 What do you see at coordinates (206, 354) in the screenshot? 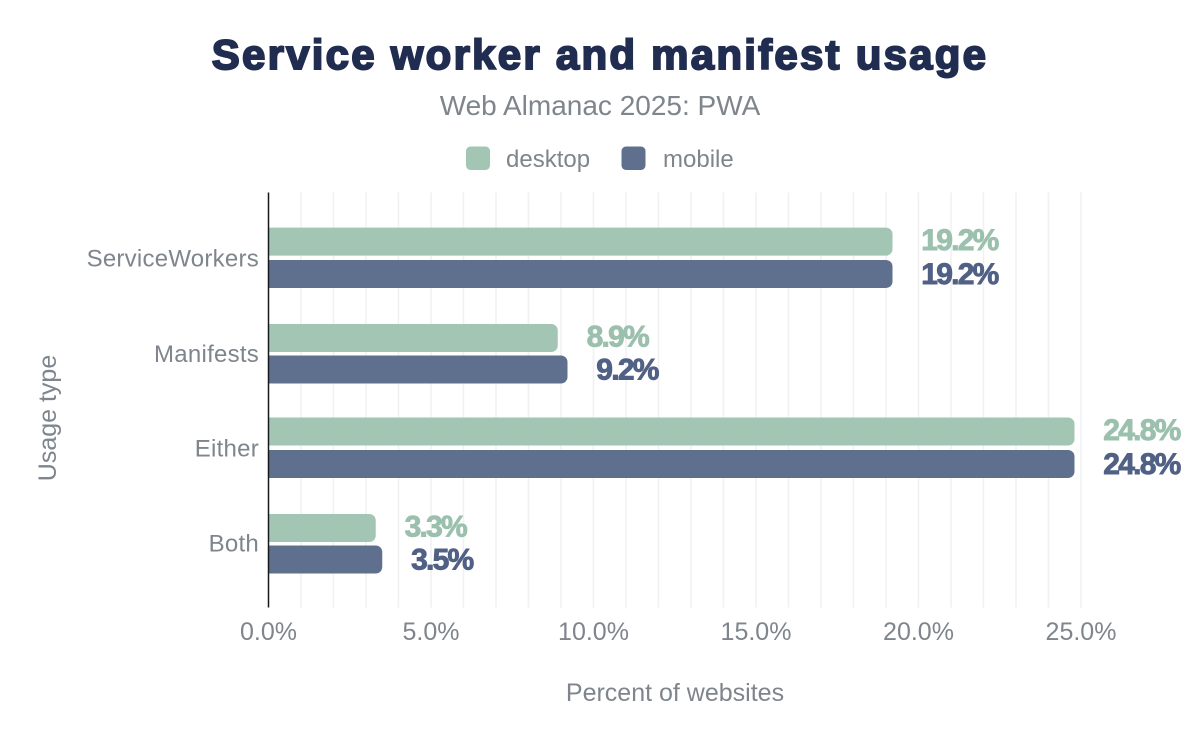
I see `svg-text: Manifests` at bounding box center [206, 354].